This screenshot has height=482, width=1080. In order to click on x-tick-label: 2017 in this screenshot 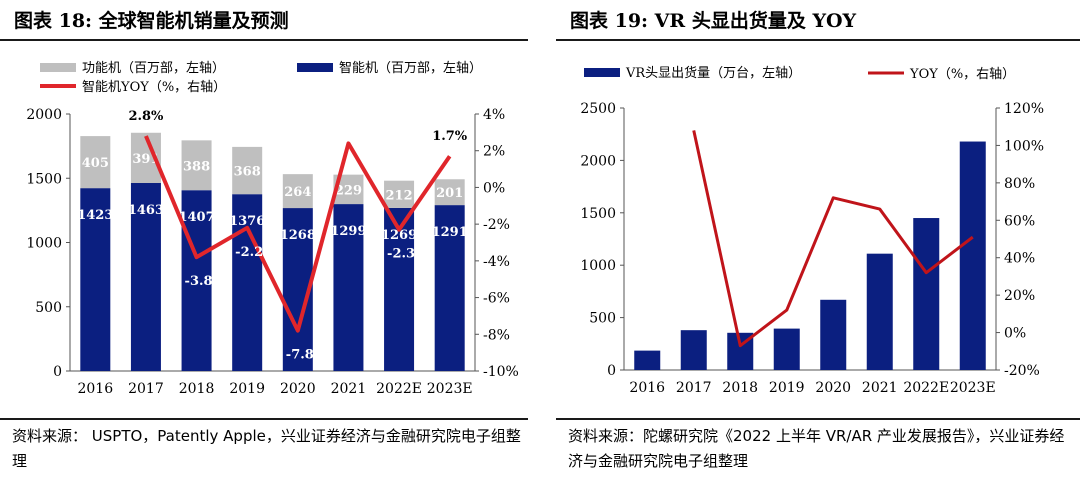, I will do `click(146, 389)`.